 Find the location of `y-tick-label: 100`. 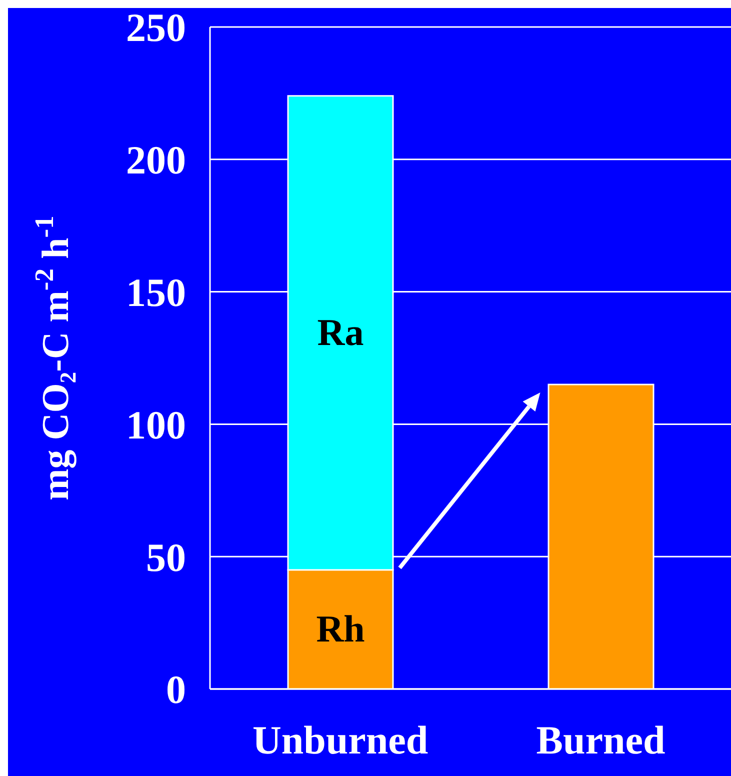

y-tick-label: 100 is located at coordinates (156, 425).